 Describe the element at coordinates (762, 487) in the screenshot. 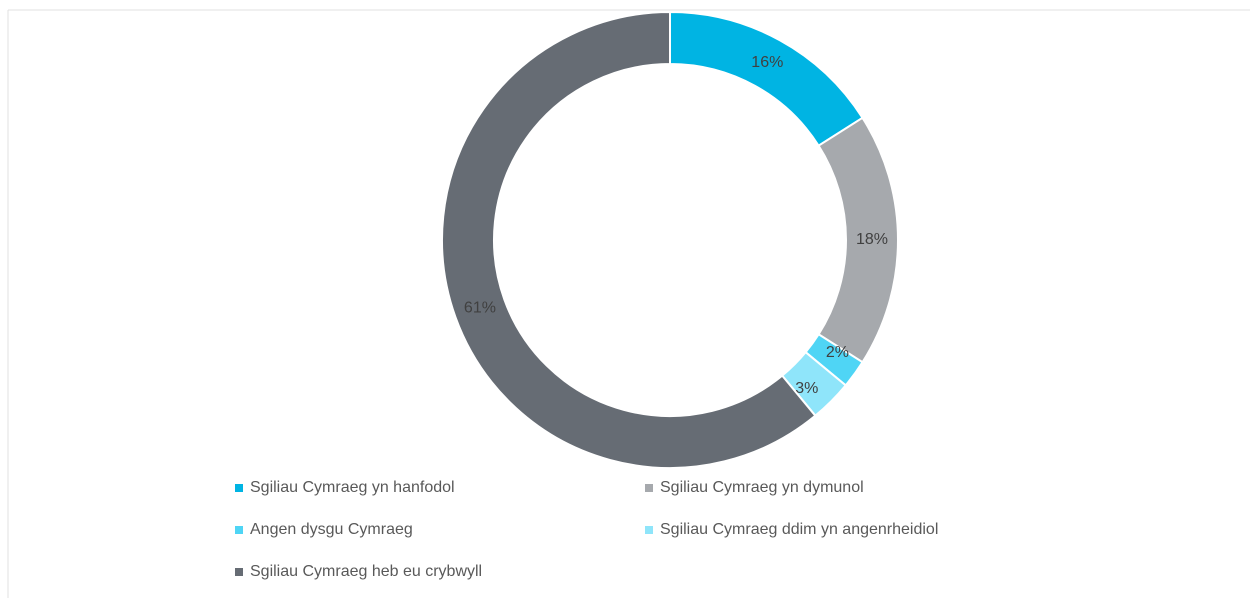

I see `legend-label: Sgiliau Cymraeg yn dymunol` at that location.